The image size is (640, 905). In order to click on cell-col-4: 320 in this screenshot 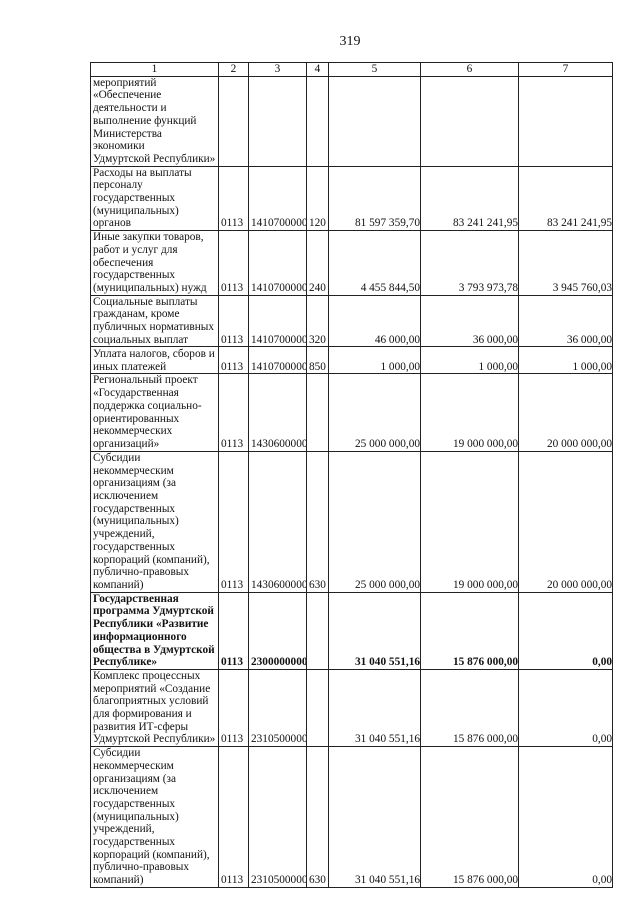, I will do `click(317, 321)`.